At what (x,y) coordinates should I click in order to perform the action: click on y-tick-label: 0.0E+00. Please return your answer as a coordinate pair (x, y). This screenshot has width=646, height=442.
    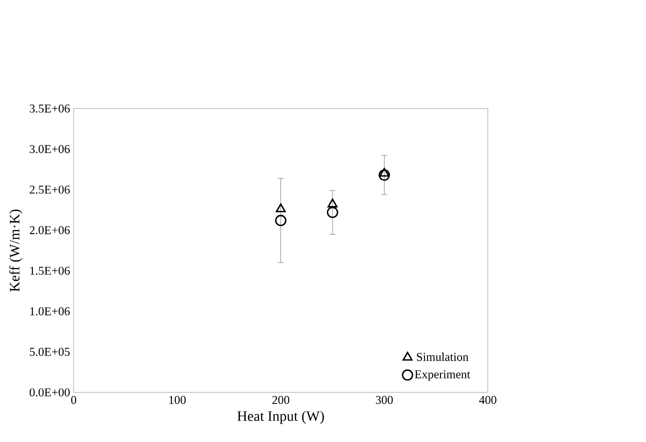
    Looking at the image, I should click on (50, 392).